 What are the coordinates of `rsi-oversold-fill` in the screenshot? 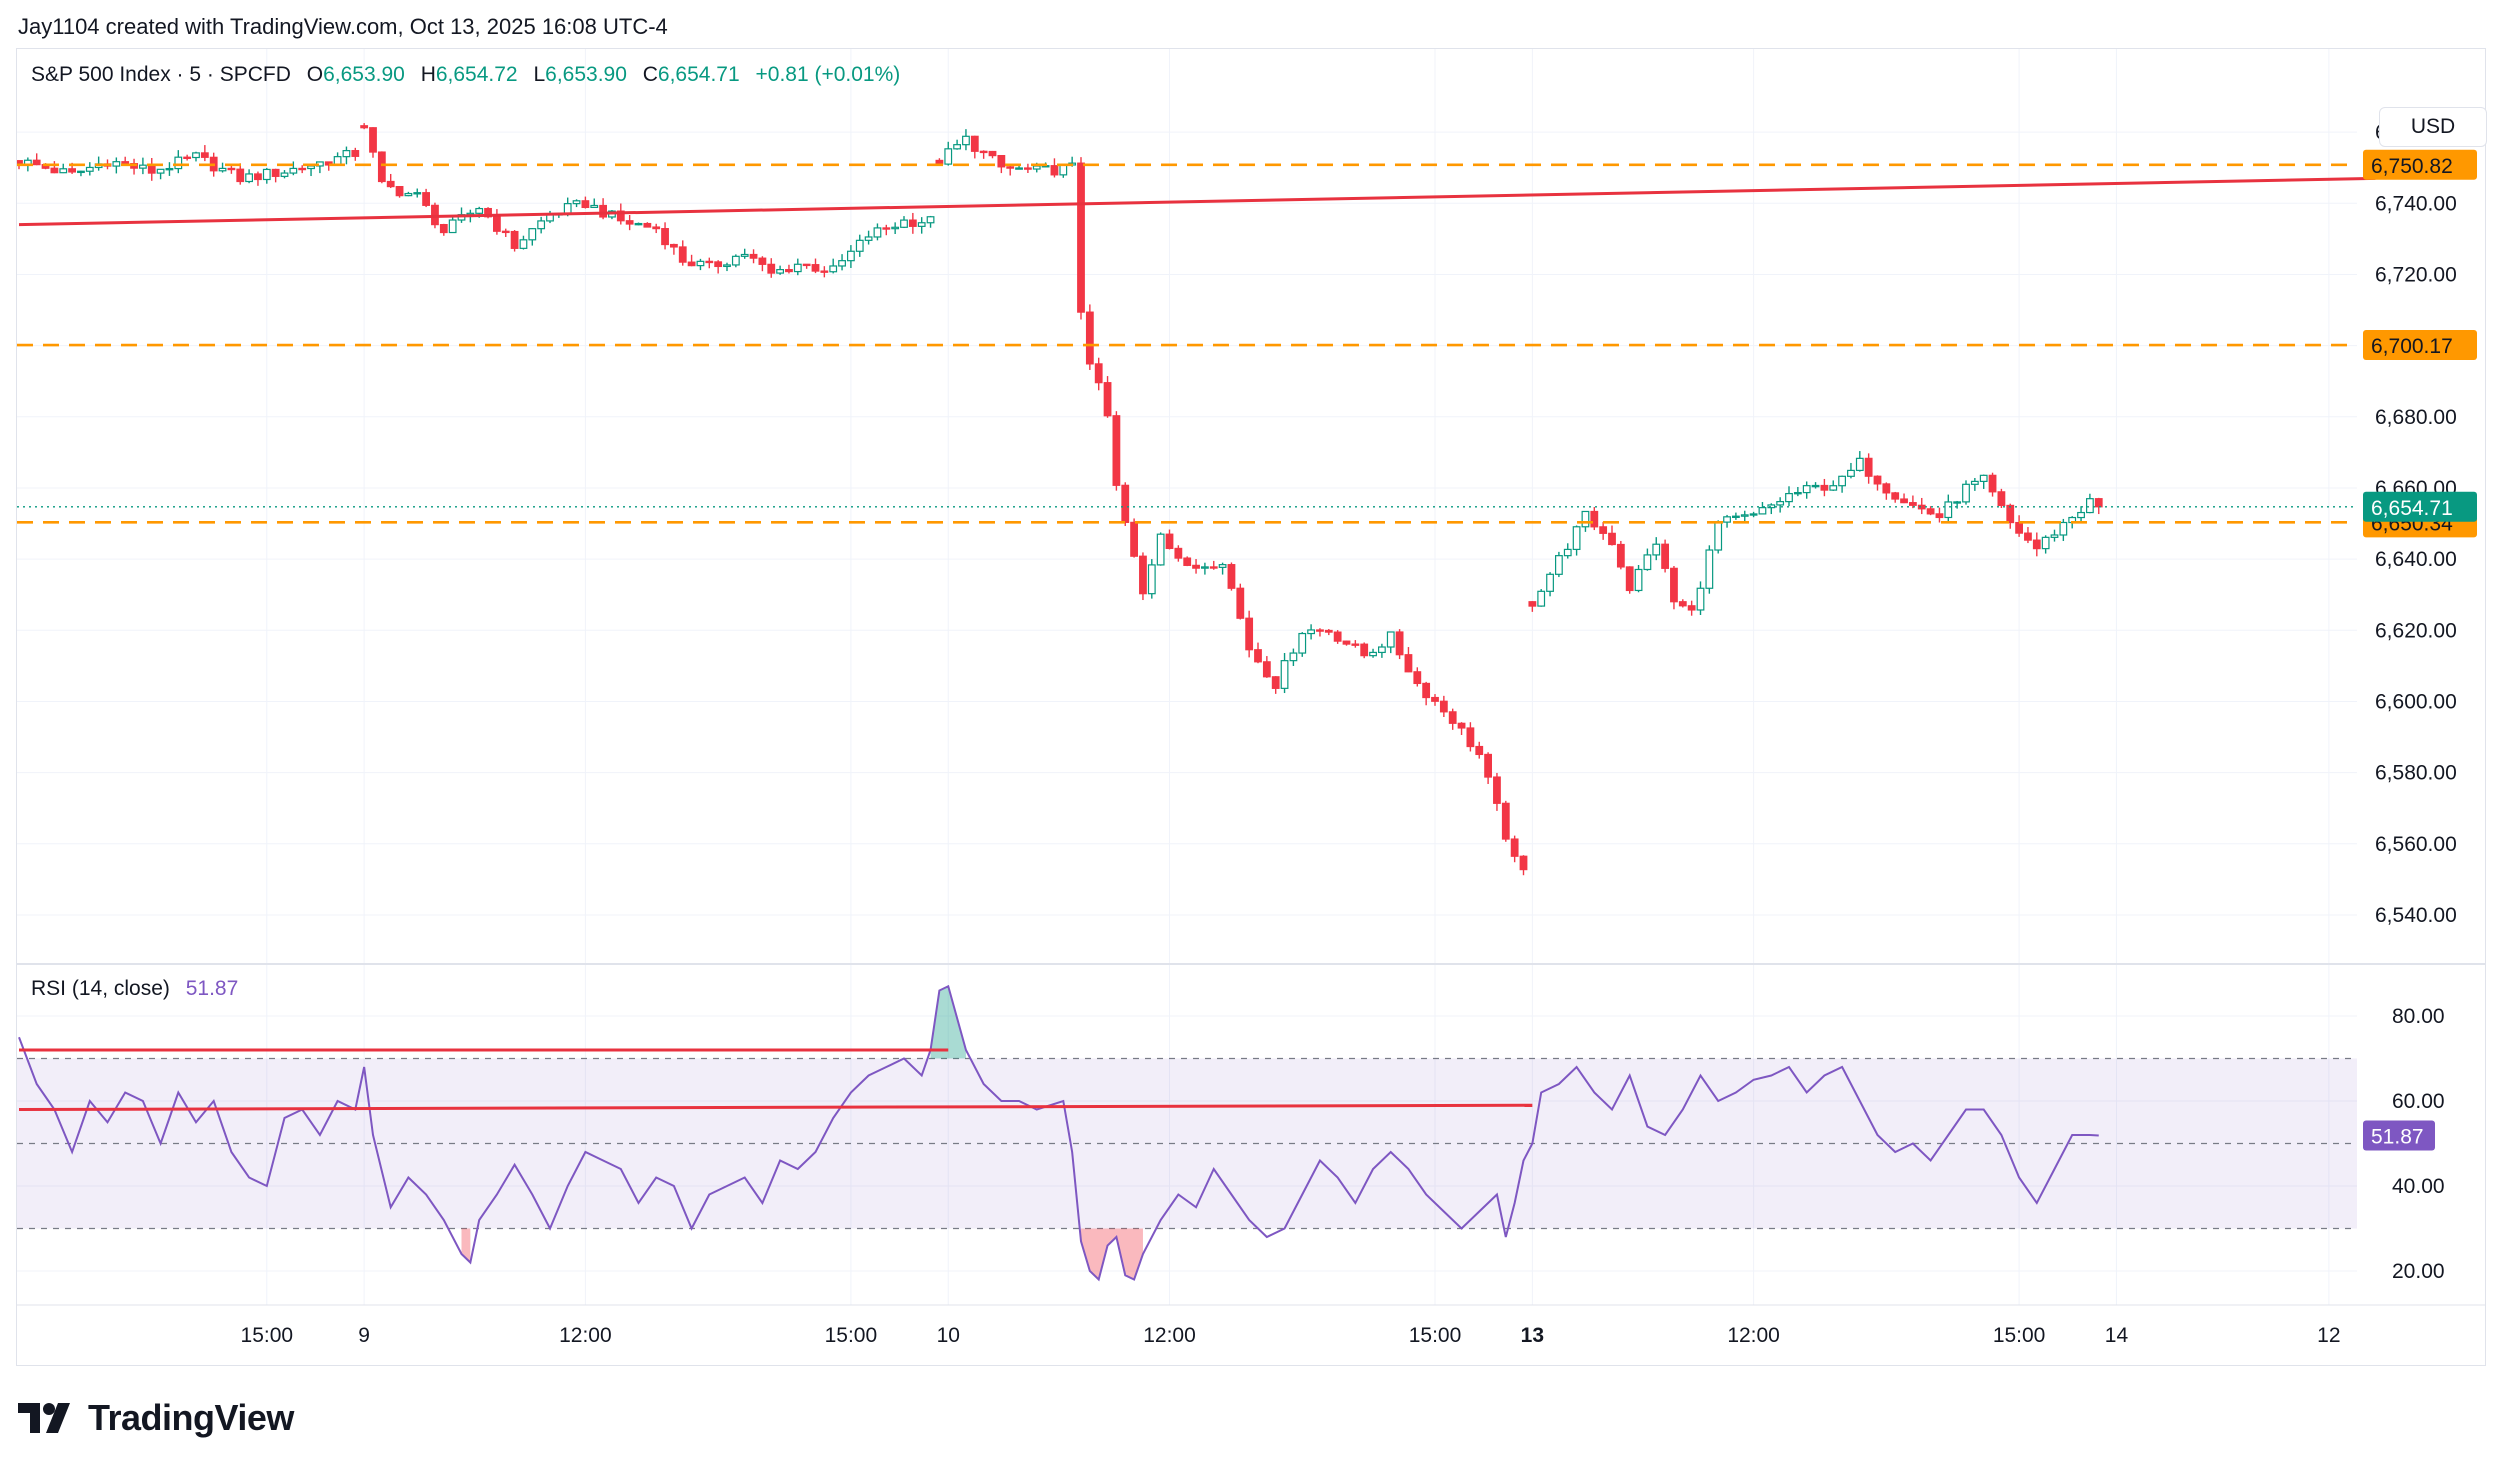 It's located at (1112, 1254).